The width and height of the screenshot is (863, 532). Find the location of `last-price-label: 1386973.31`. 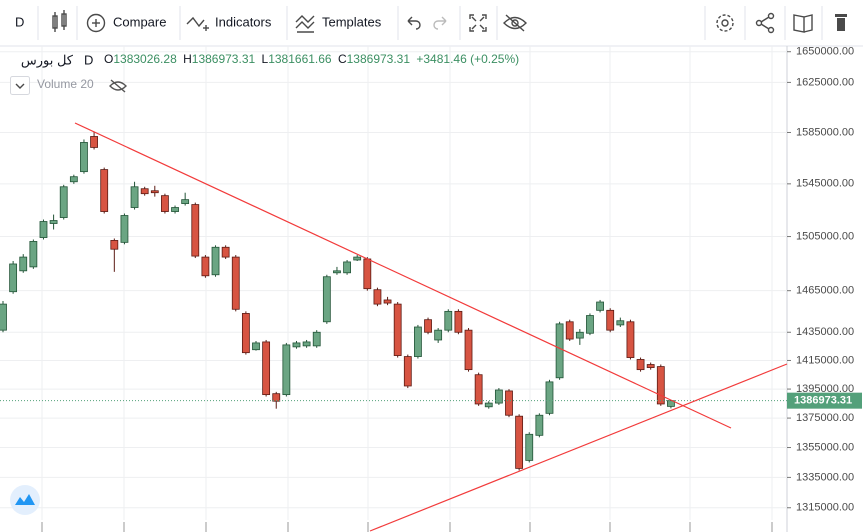

last-price-label: 1386973.31 is located at coordinates (823, 401).